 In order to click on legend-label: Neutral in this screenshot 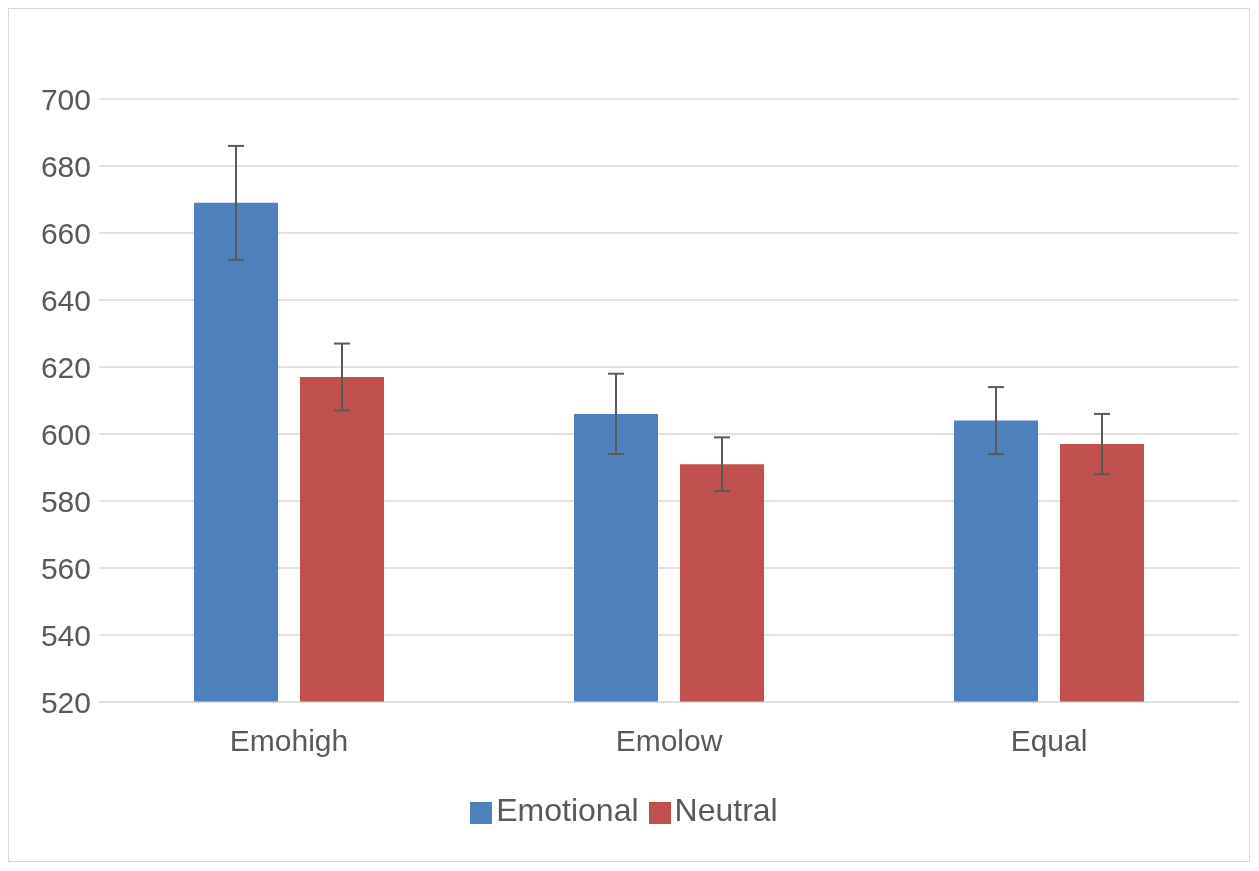, I will do `click(726, 810)`.